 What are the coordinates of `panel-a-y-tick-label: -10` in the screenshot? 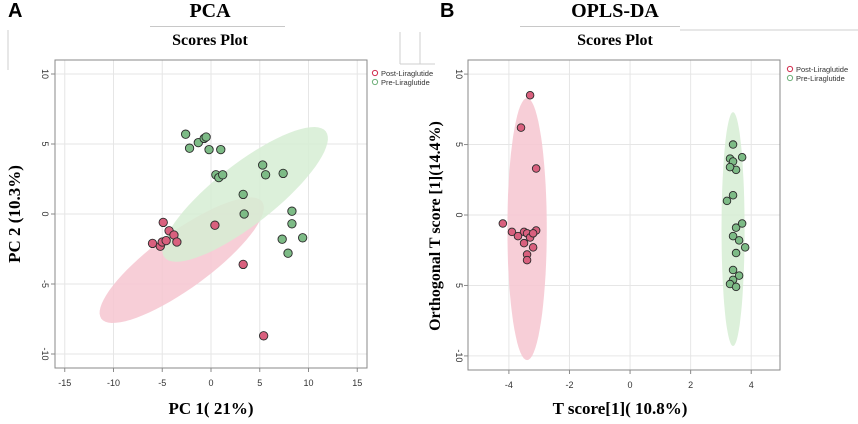 It's located at (45, 353).